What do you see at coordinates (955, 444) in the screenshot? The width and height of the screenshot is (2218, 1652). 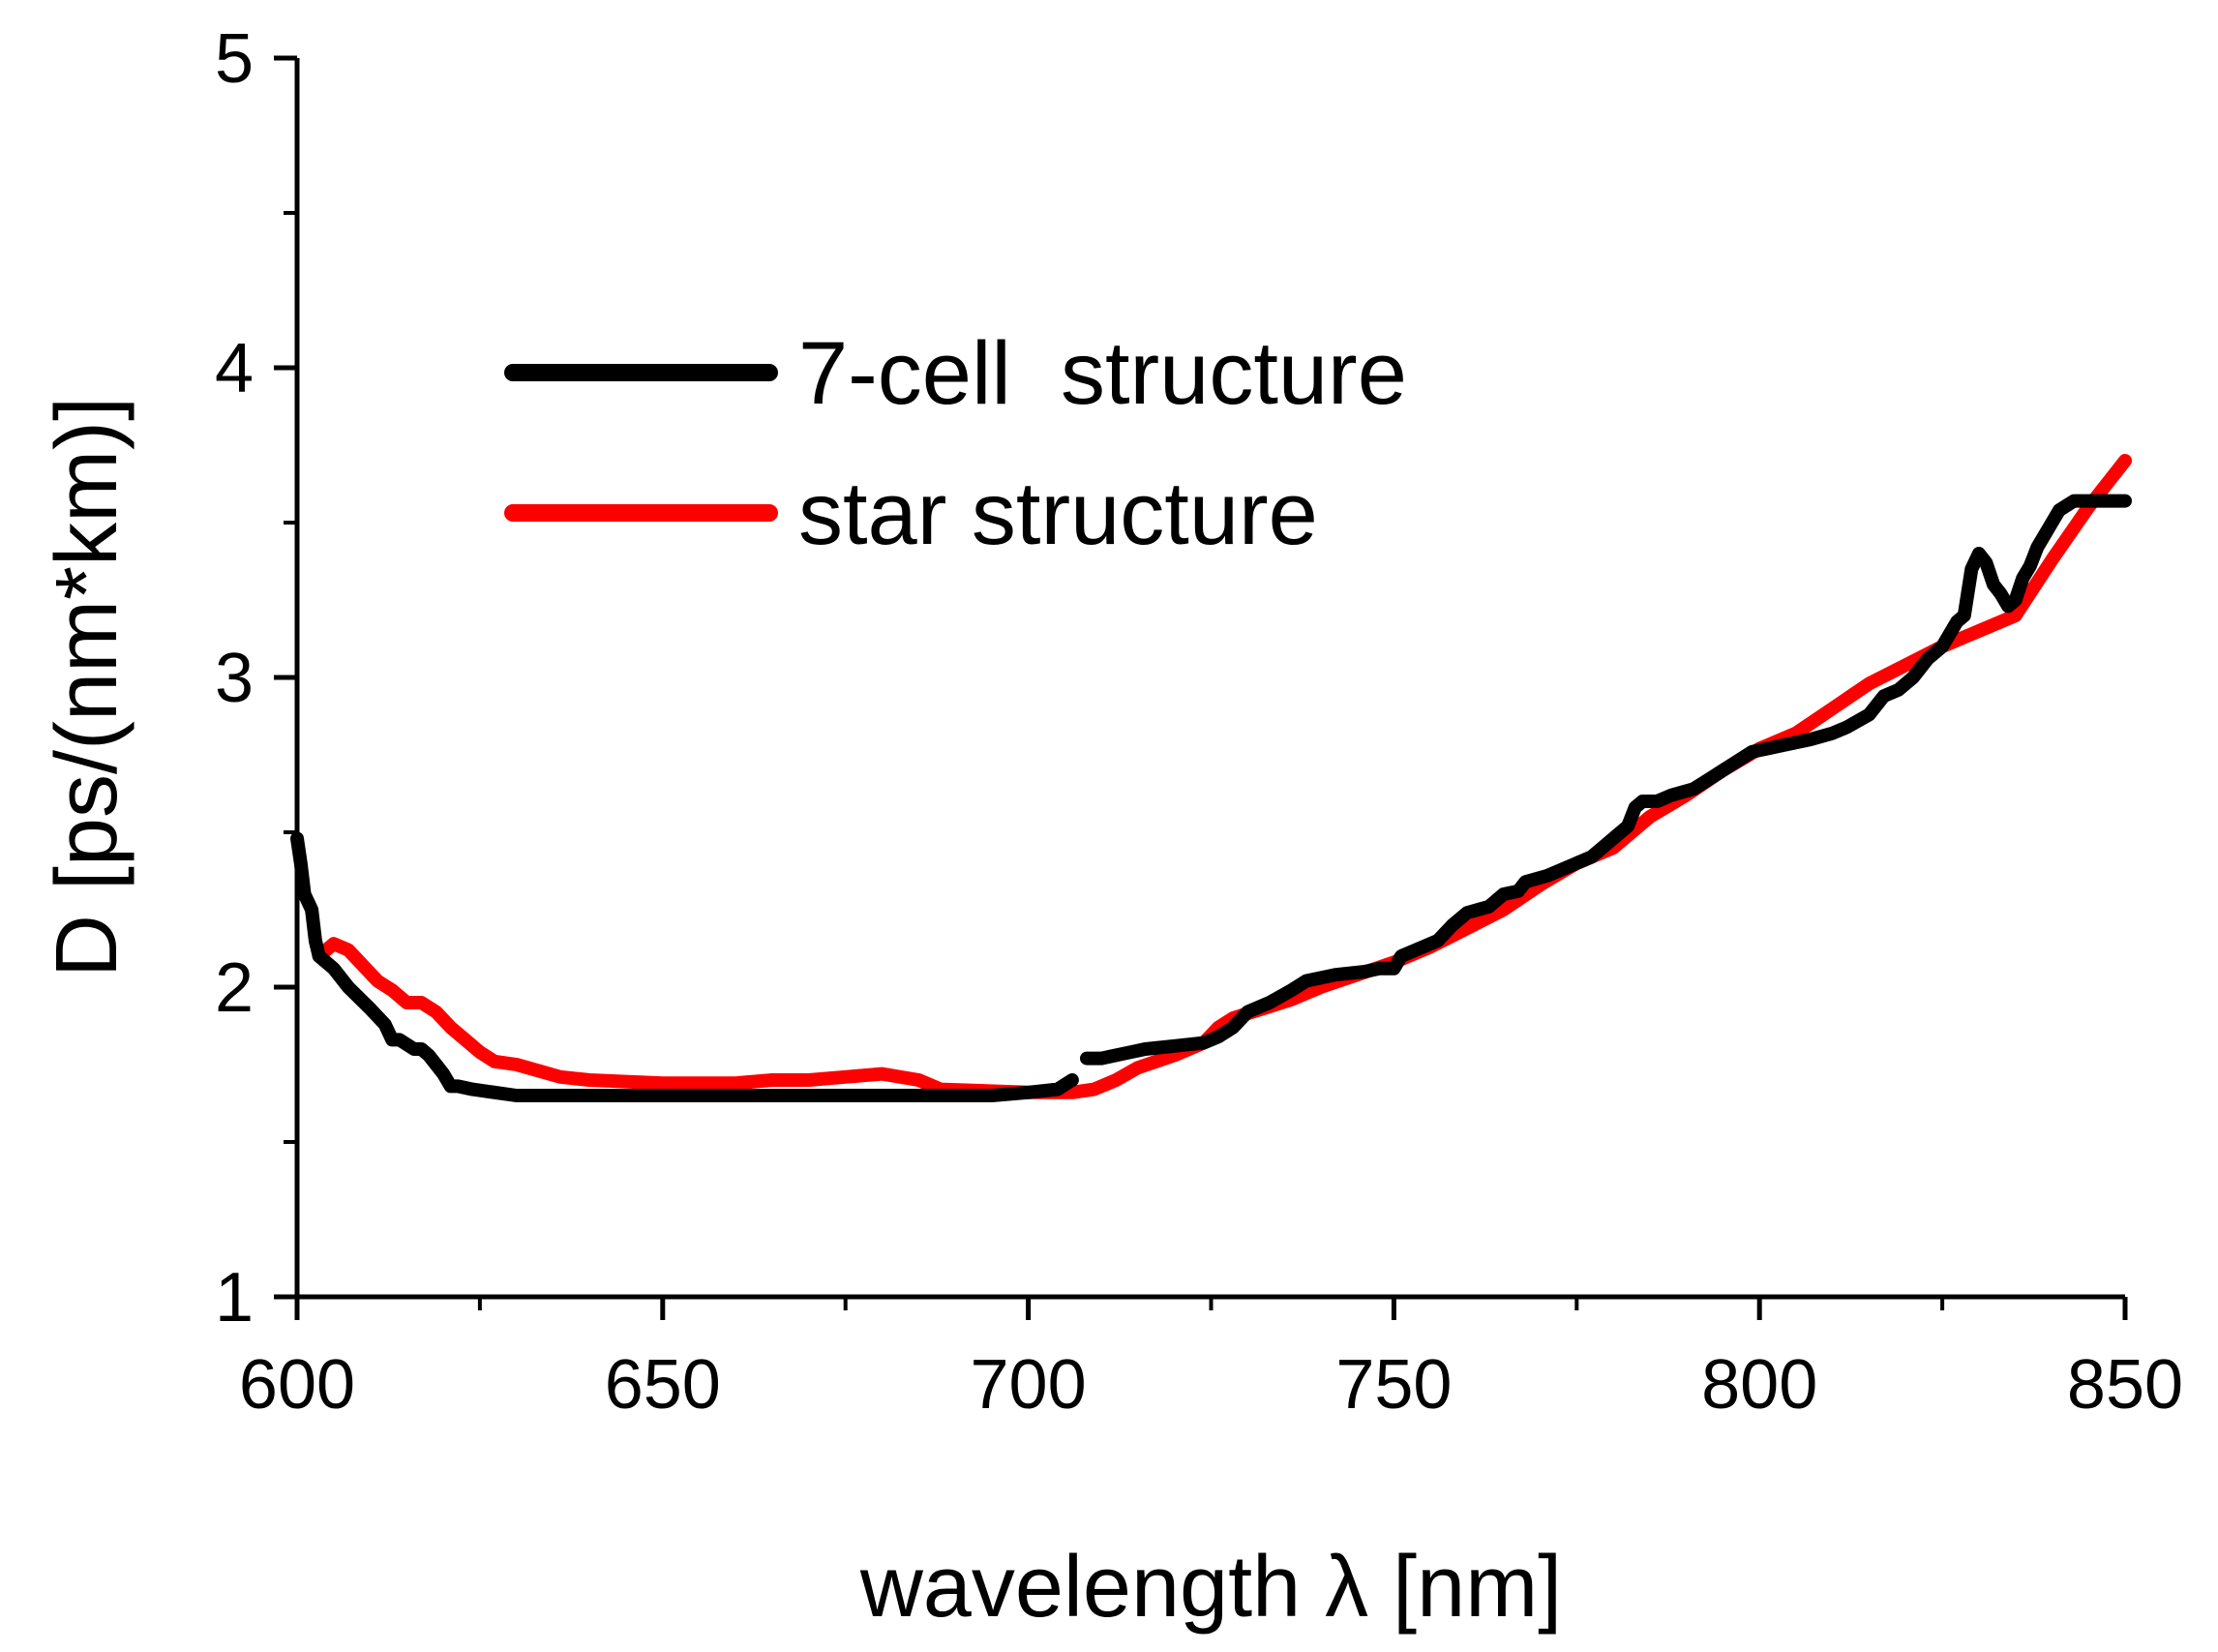 I see `legend: 7-cell structure star structure` at bounding box center [955, 444].